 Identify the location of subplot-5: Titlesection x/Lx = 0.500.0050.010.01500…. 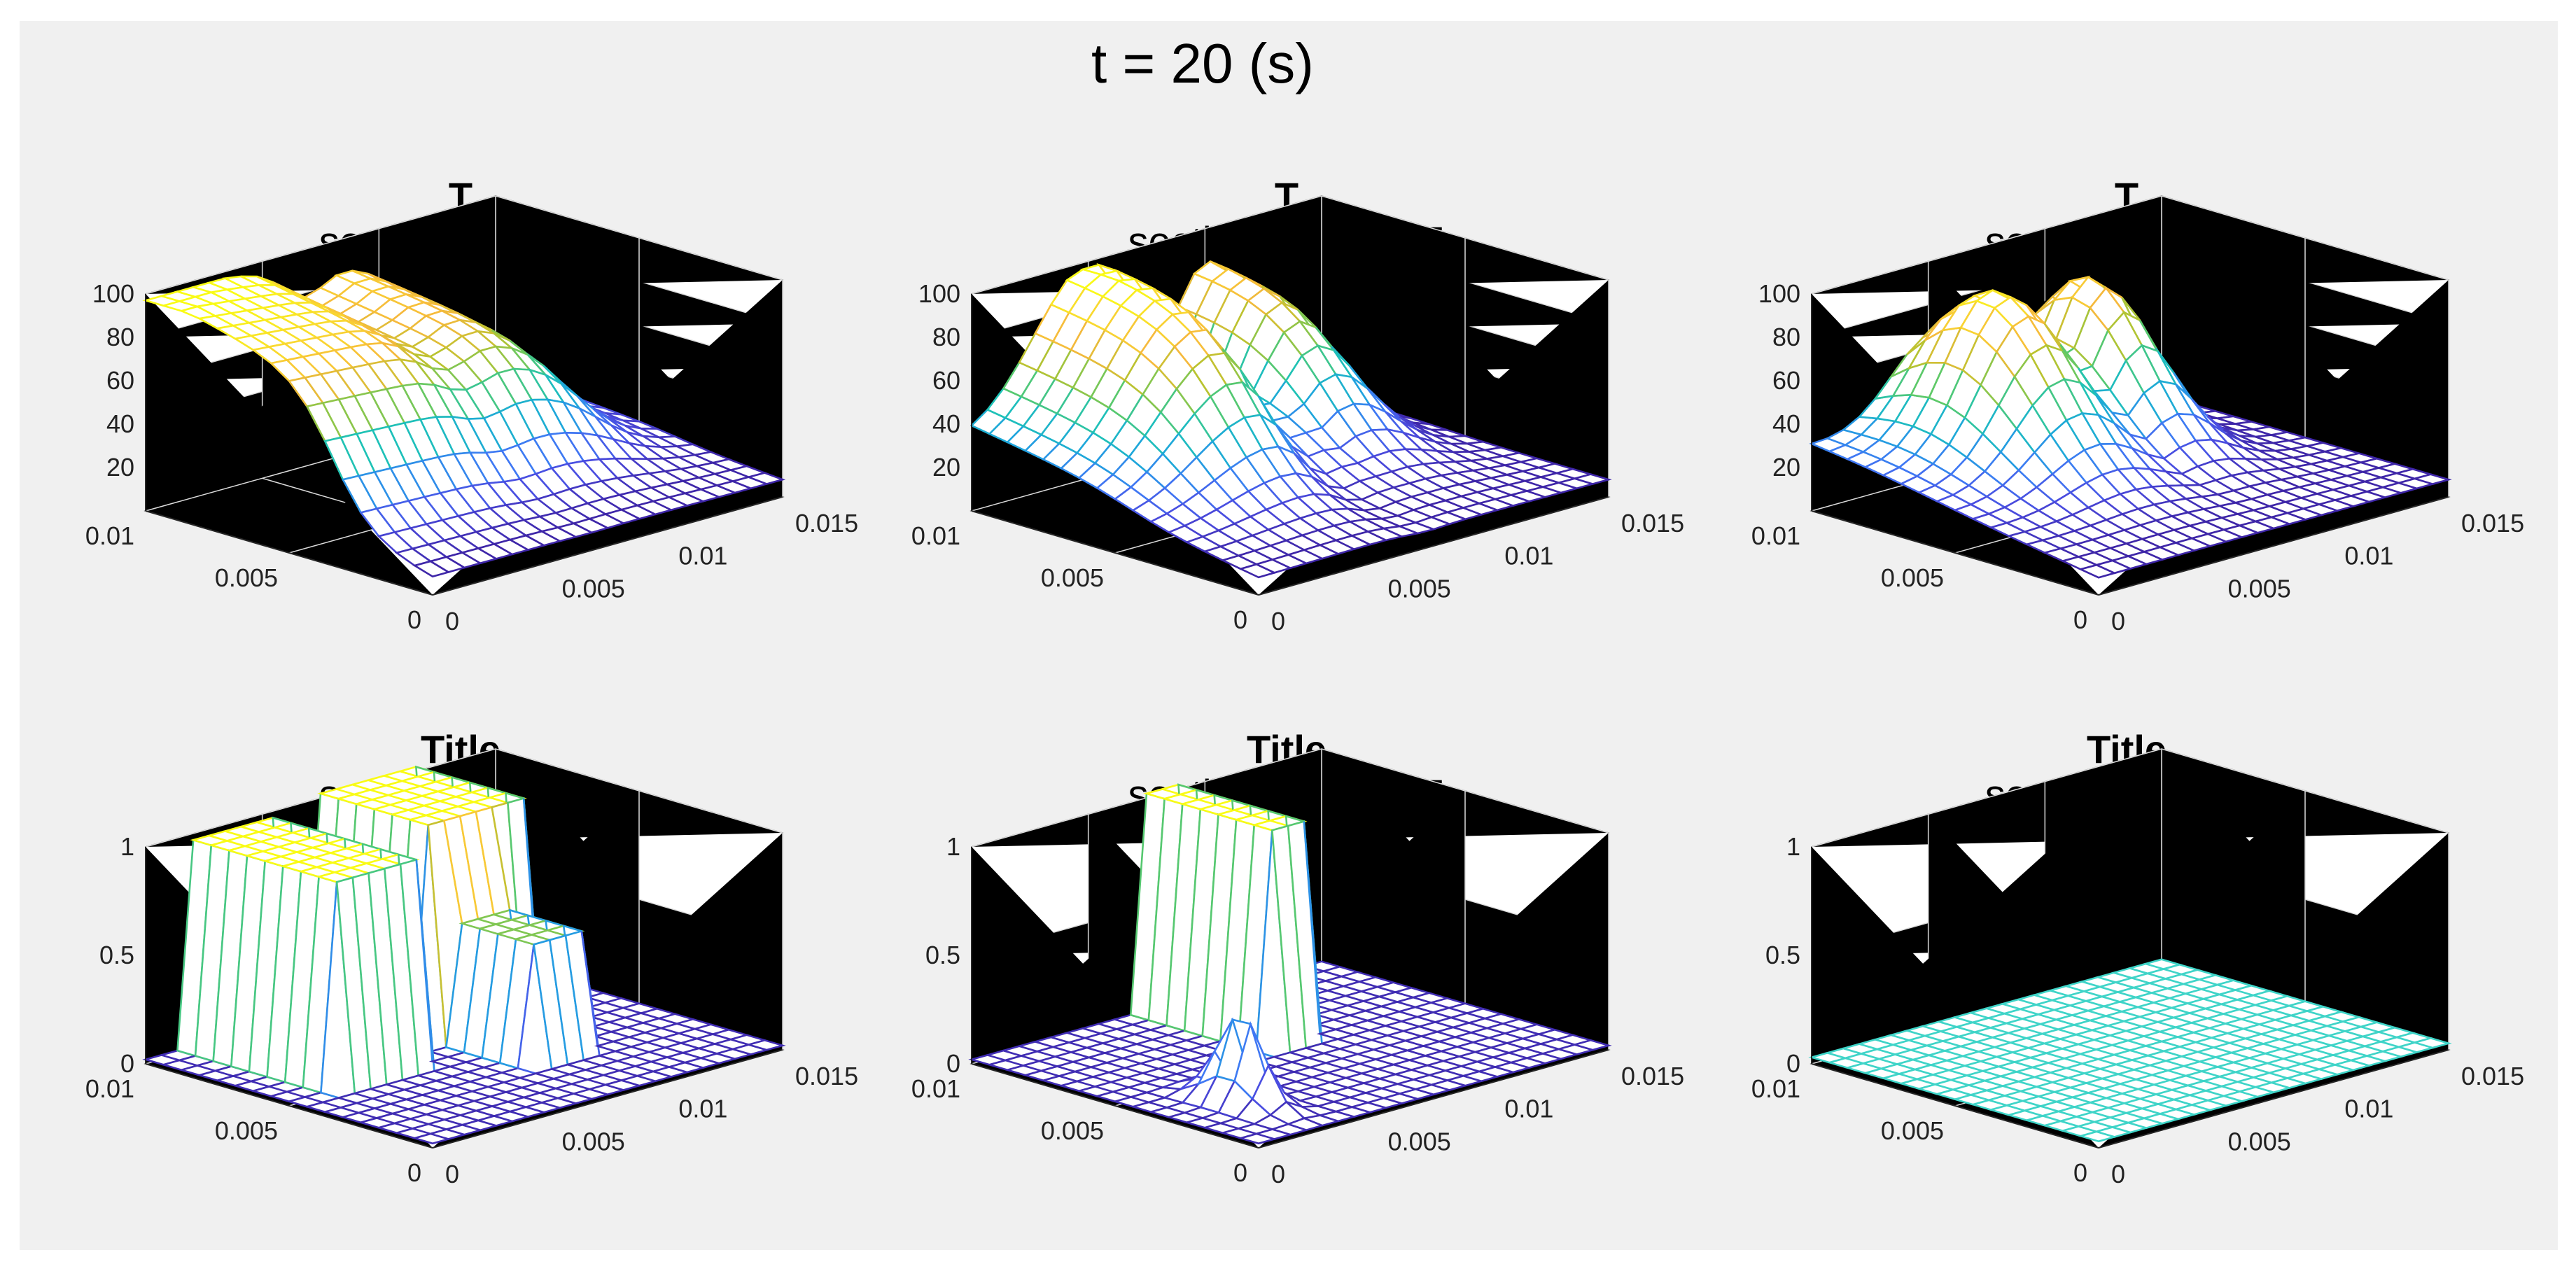
(1297, 957).